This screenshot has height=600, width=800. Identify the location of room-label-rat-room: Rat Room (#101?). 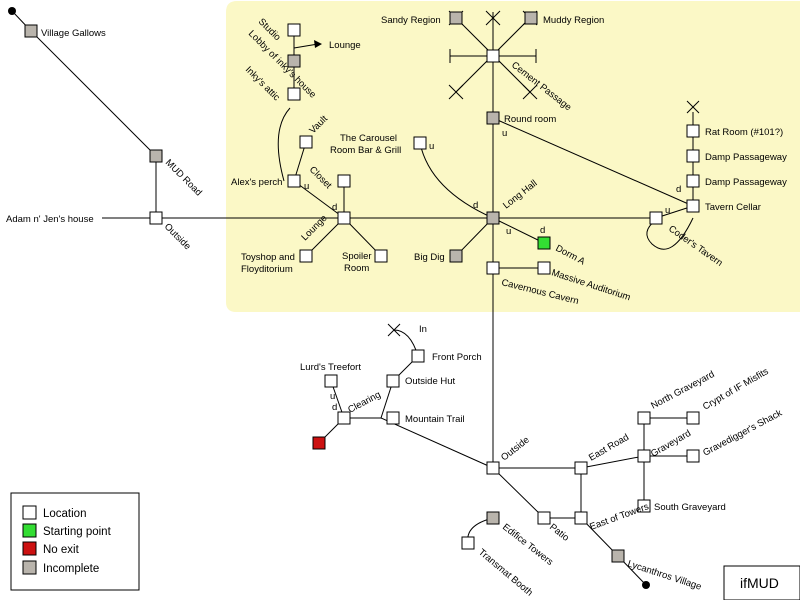
(744, 132).